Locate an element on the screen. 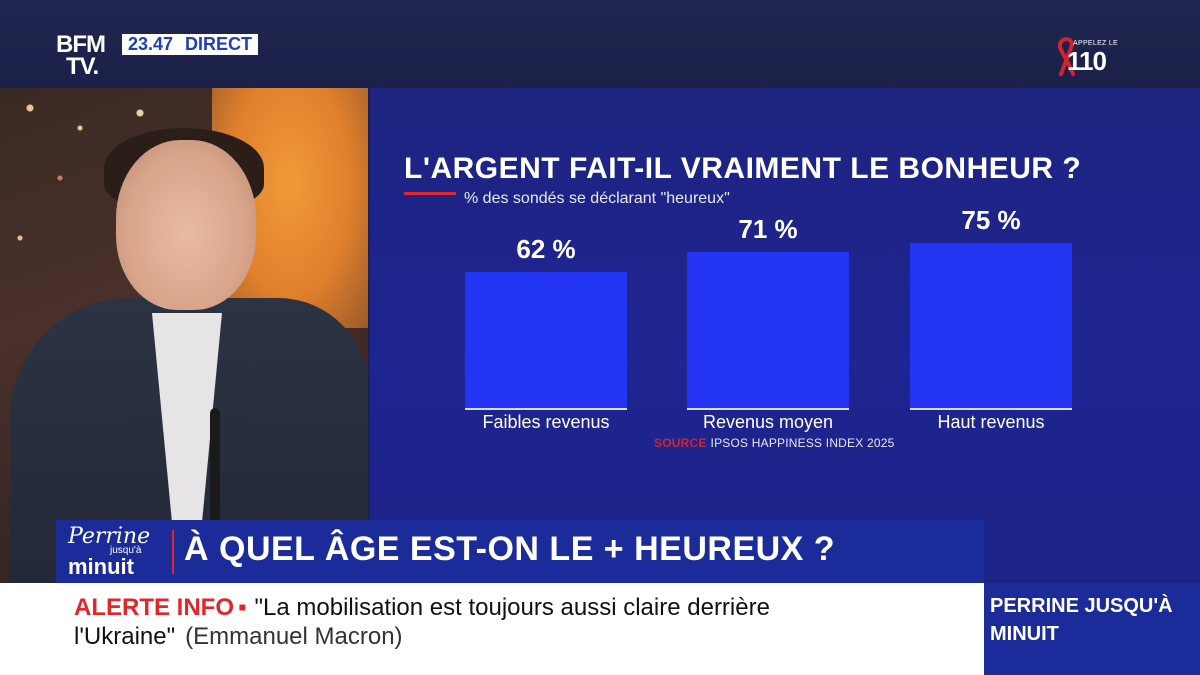  bar-category-label: Revenus moyen is located at coordinates (768, 422).